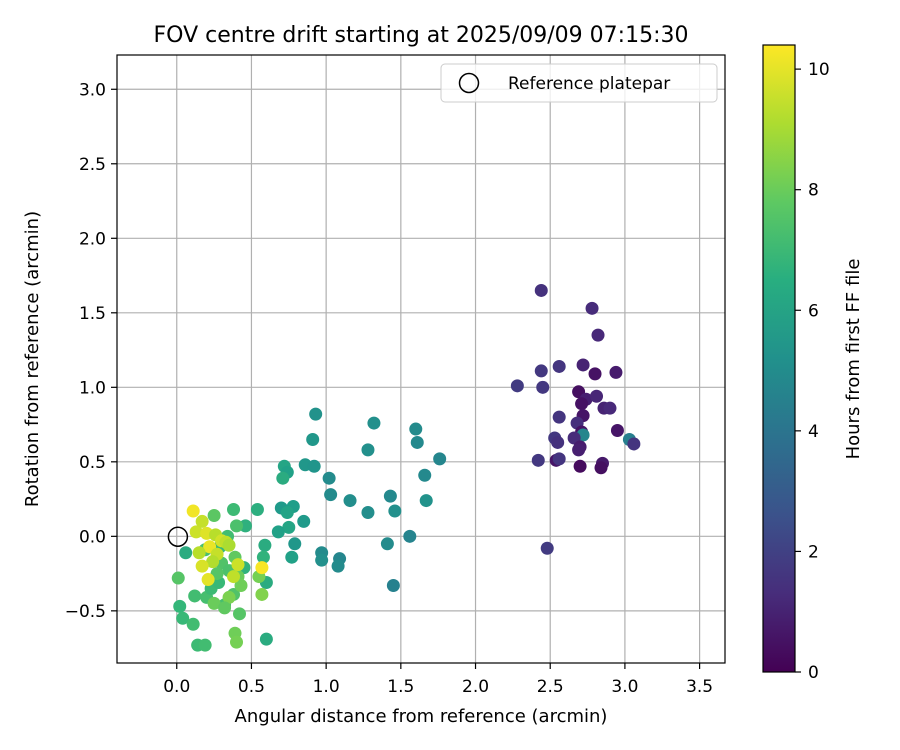 The image size is (900, 750). I want to click on x-tick-label: 2.5, so click(550, 687).